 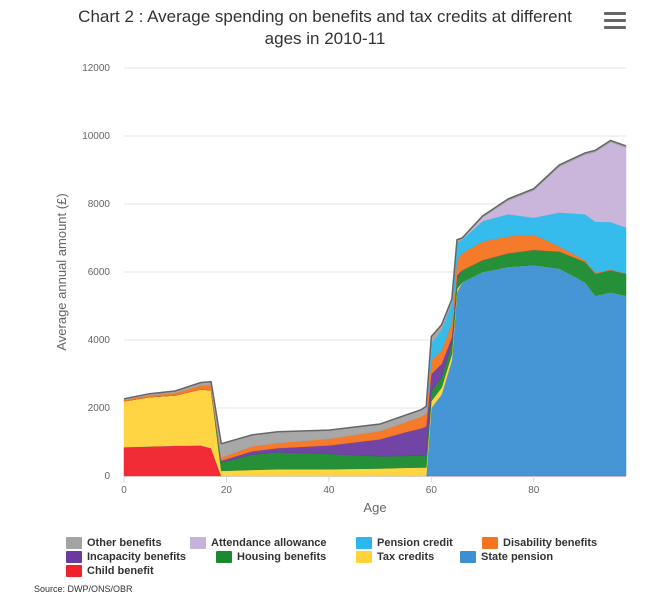 I want to click on source-note: Source: DWP/ONS/OBR, so click(x=83, y=589).